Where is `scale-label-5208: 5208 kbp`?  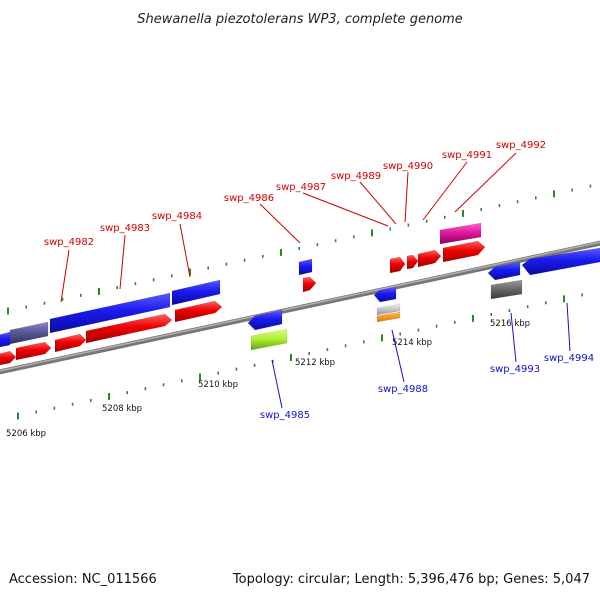 scale-label-5208: 5208 kbp is located at coordinates (122, 409).